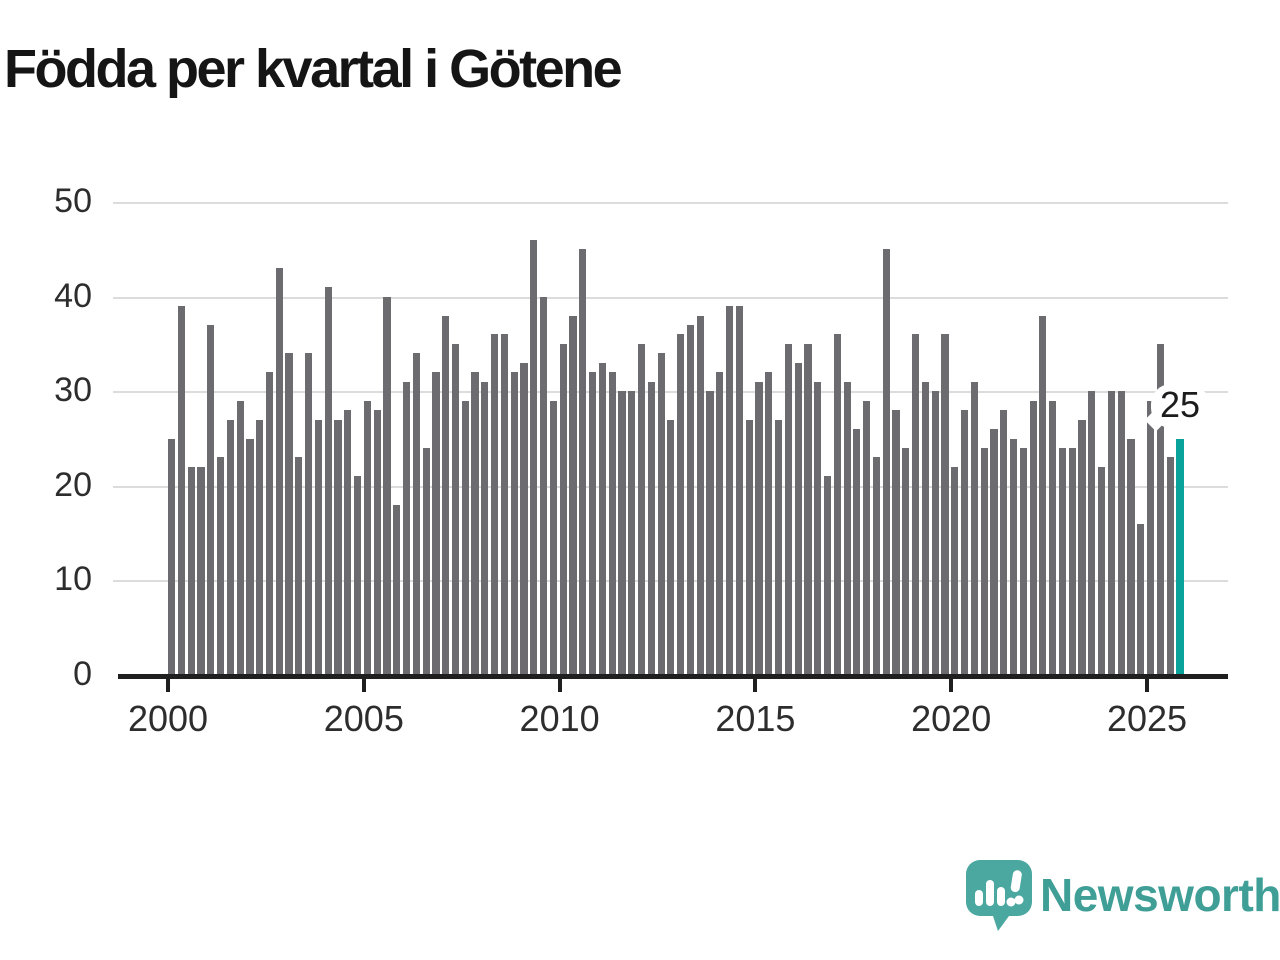  Describe the element at coordinates (168, 685) in the screenshot. I see `x-tick-2000` at that location.